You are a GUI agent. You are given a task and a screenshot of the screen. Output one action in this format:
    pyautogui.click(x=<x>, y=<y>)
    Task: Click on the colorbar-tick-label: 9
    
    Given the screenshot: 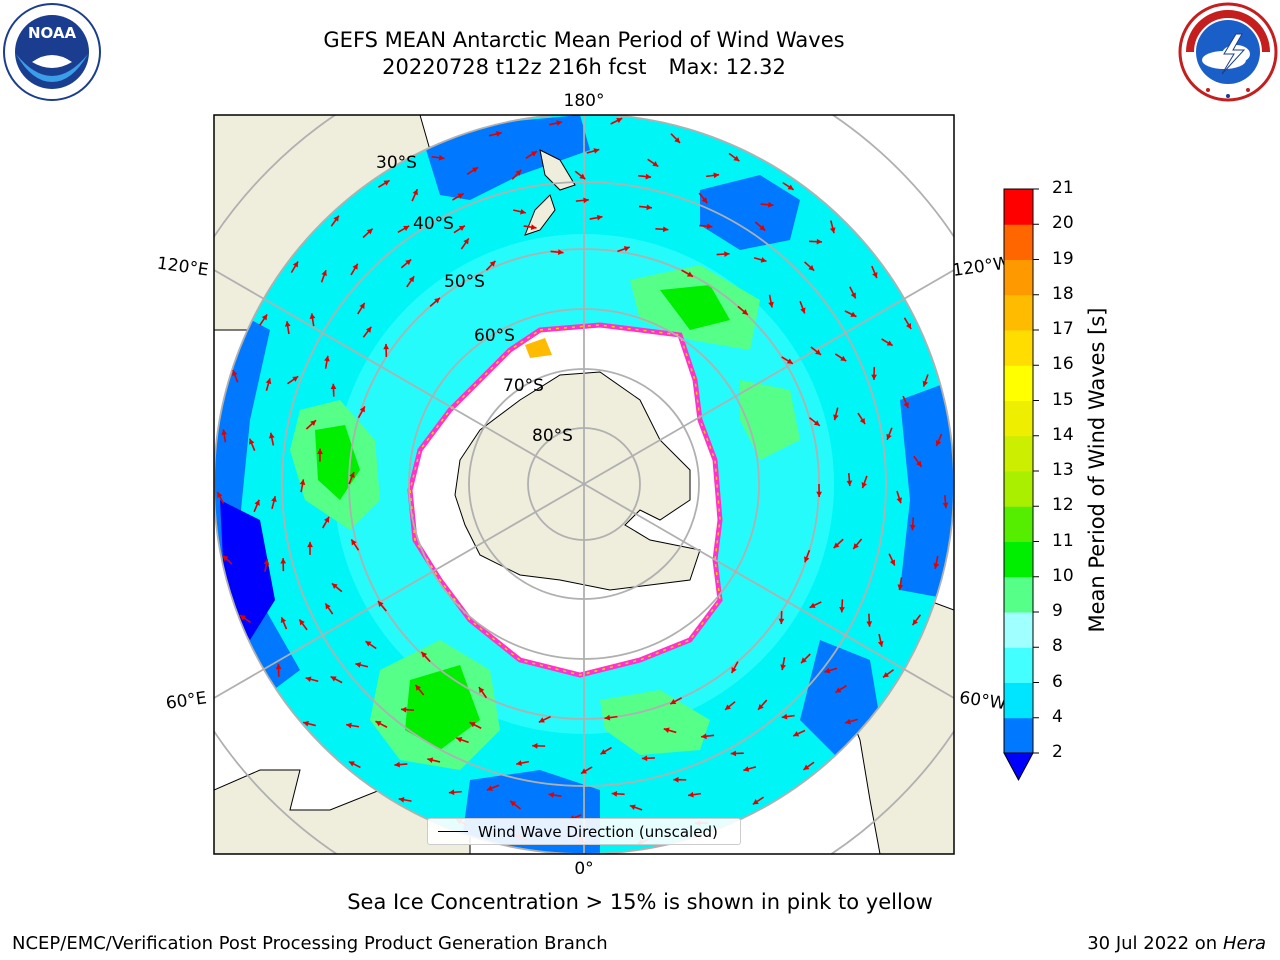 What is the action you would take?
    pyautogui.click(x=1057, y=611)
    